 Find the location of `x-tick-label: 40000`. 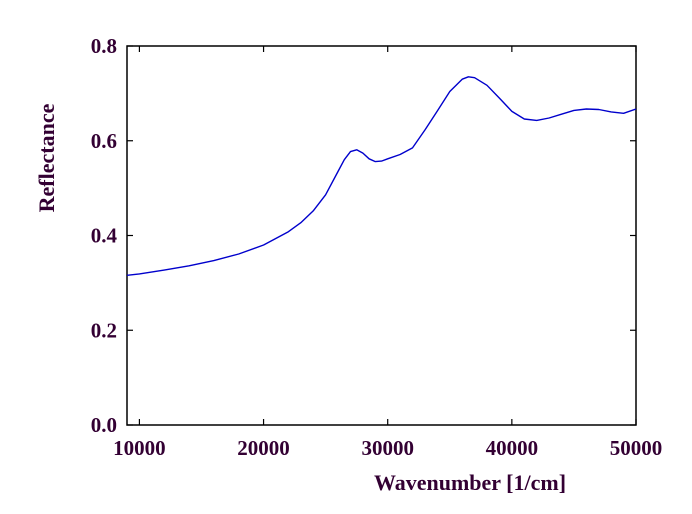

x-tick-label: 40000 is located at coordinates (512, 448).